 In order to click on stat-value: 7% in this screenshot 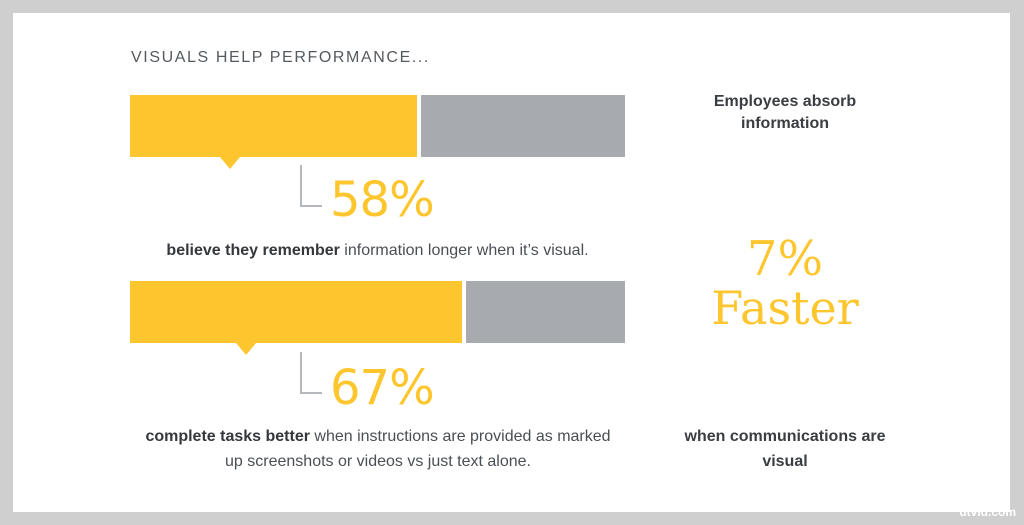, I will do `click(785, 259)`.